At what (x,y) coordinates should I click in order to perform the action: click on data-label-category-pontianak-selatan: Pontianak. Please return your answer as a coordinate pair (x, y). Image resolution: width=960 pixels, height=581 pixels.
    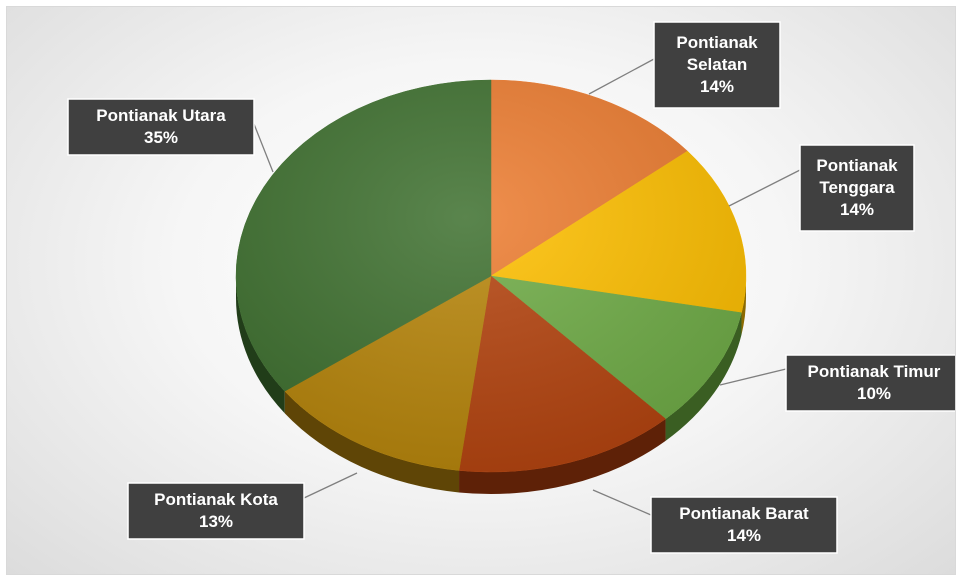
    Looking at the image, I should click on (717, 42).